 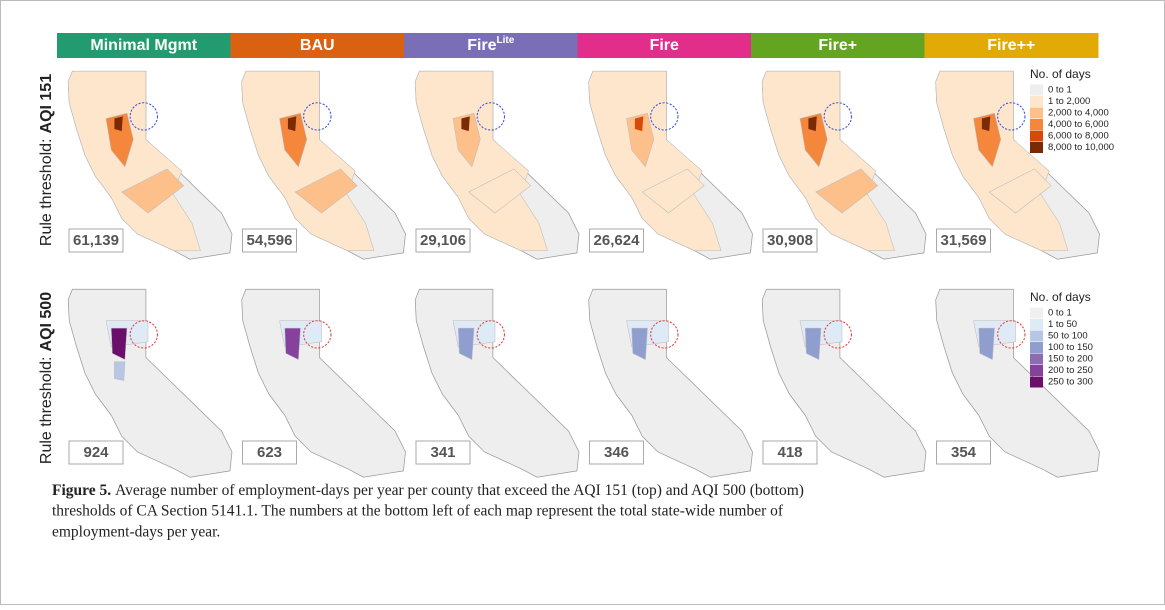 I want to click on scenario-name: BAU, so click(x=317, y=45).